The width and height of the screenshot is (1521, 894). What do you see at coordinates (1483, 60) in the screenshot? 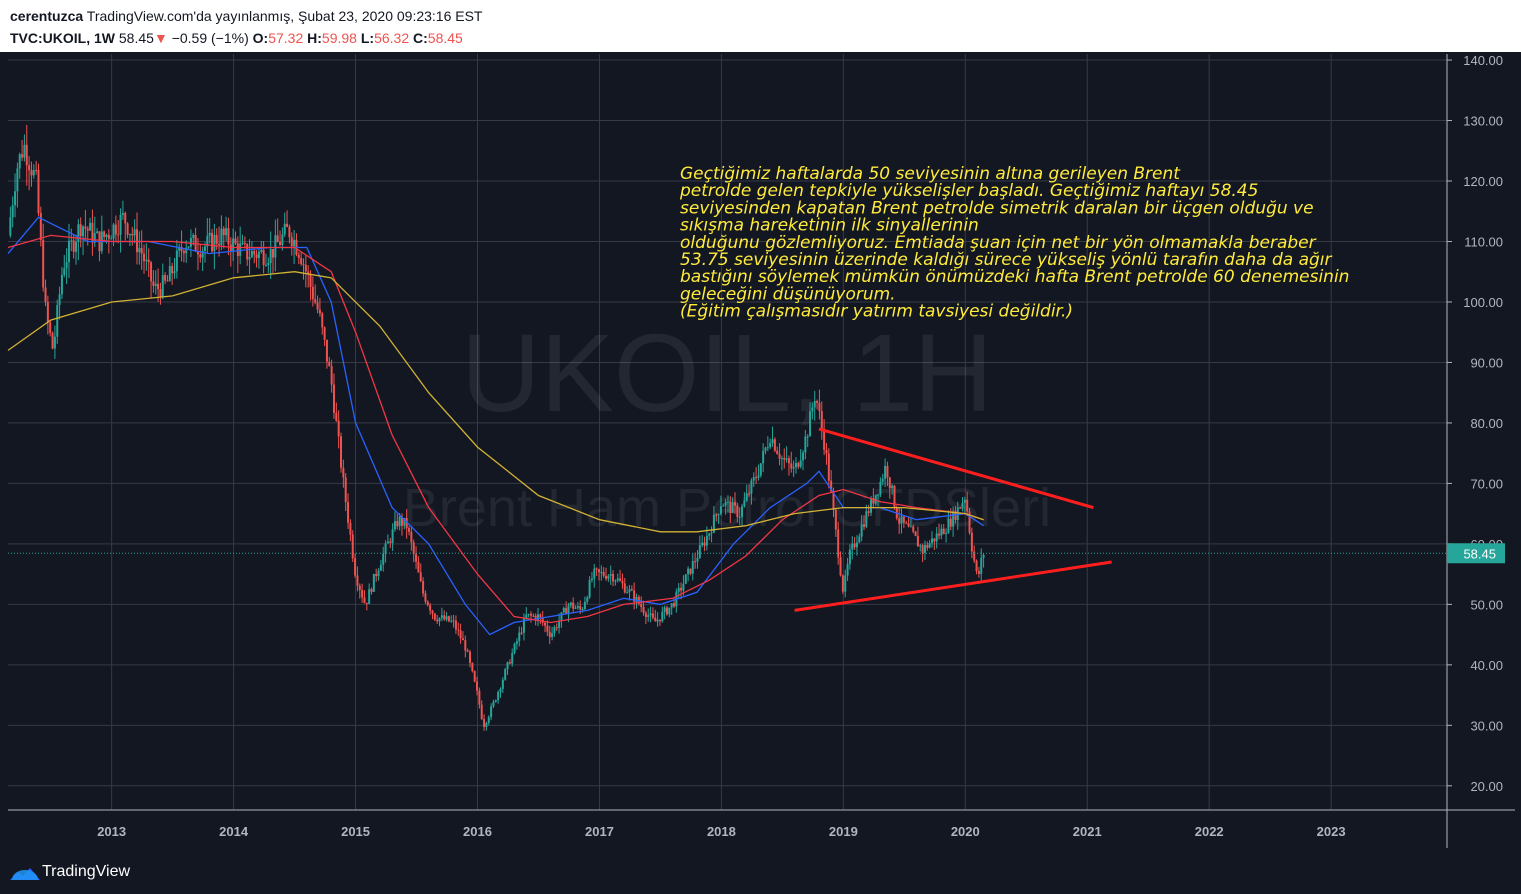
I see `y-axis-tick-label: 140.00` at bounding box center [1483, 60].